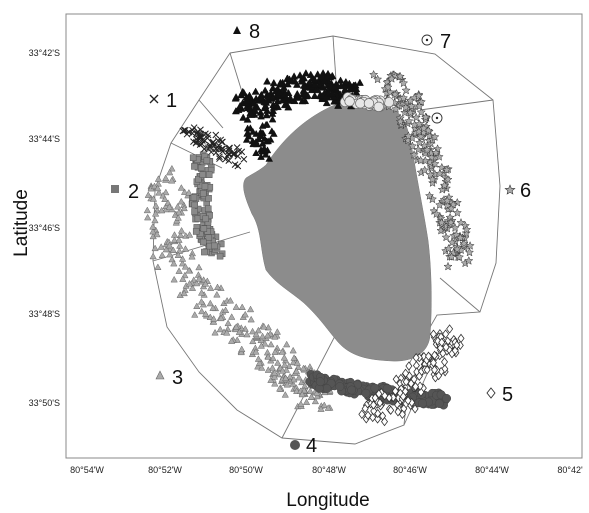 Image resolution: width=589 pixels, height=513 pixels. I want to click on x-tick: 80°46'W, so click(410, 470).